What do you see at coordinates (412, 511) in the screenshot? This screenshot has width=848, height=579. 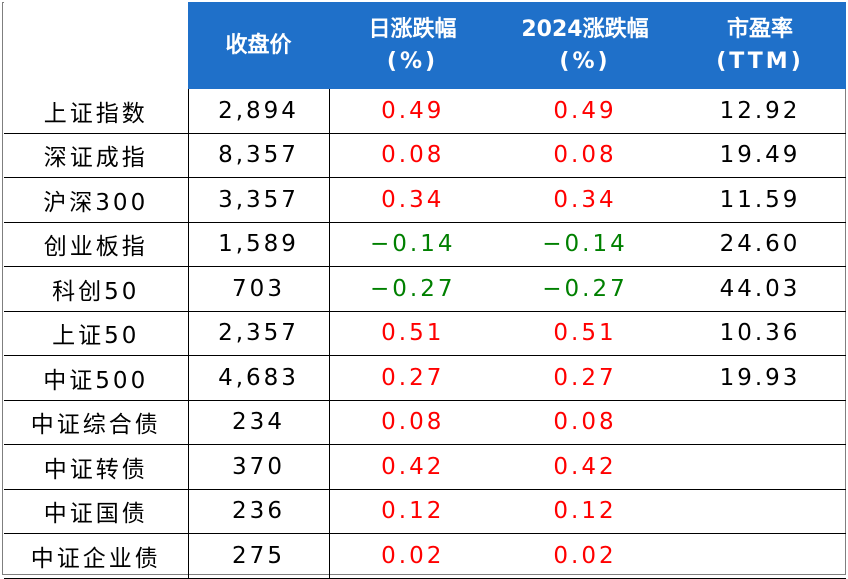 I see `daily-change-cell: 0.12` at bounding box center [412, 511].